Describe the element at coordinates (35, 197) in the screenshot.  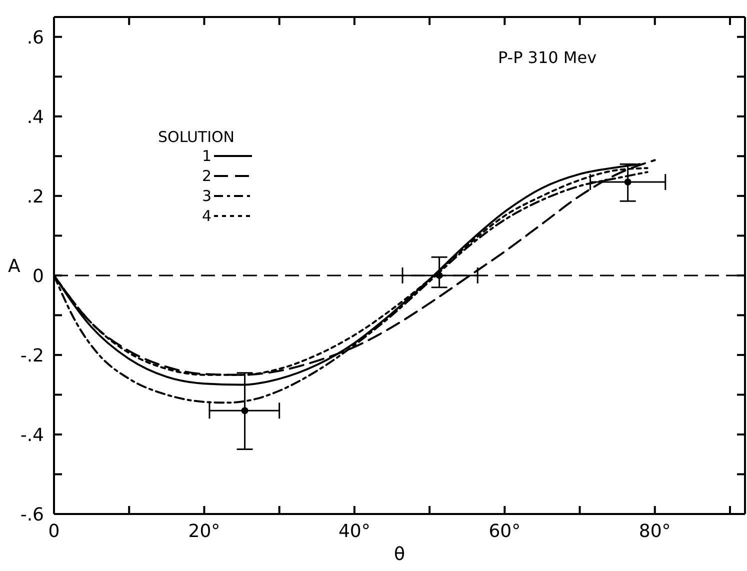
I see `y-tick-label: .2` at that location.